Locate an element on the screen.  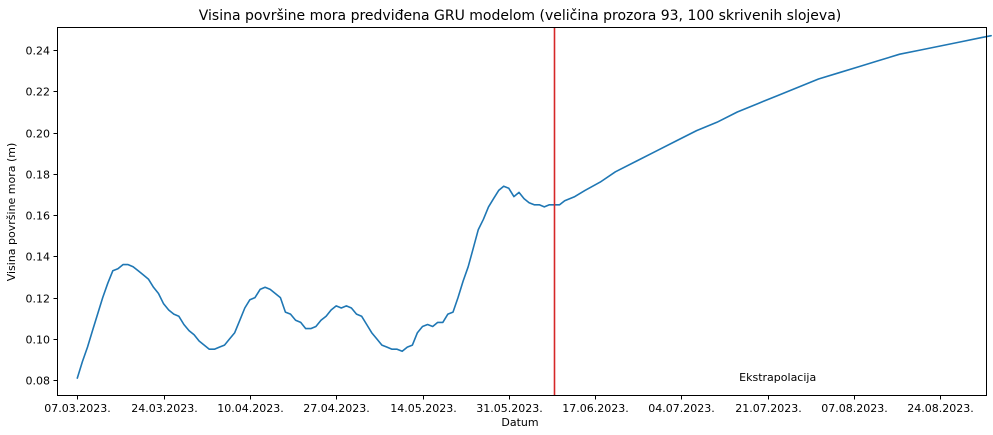
x-tick-label: 21.07.2023. is located at coordinates (768, 408).